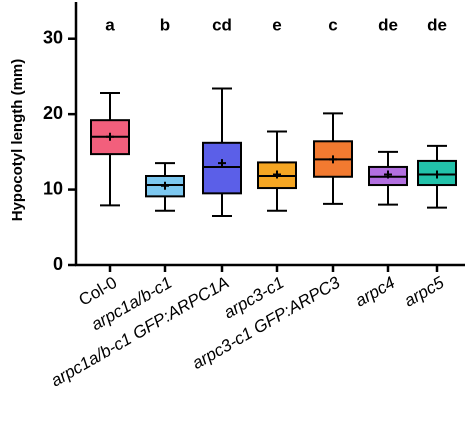 The image size is (474, 429). I want to click on significance-letter: c, so click(332, 24).